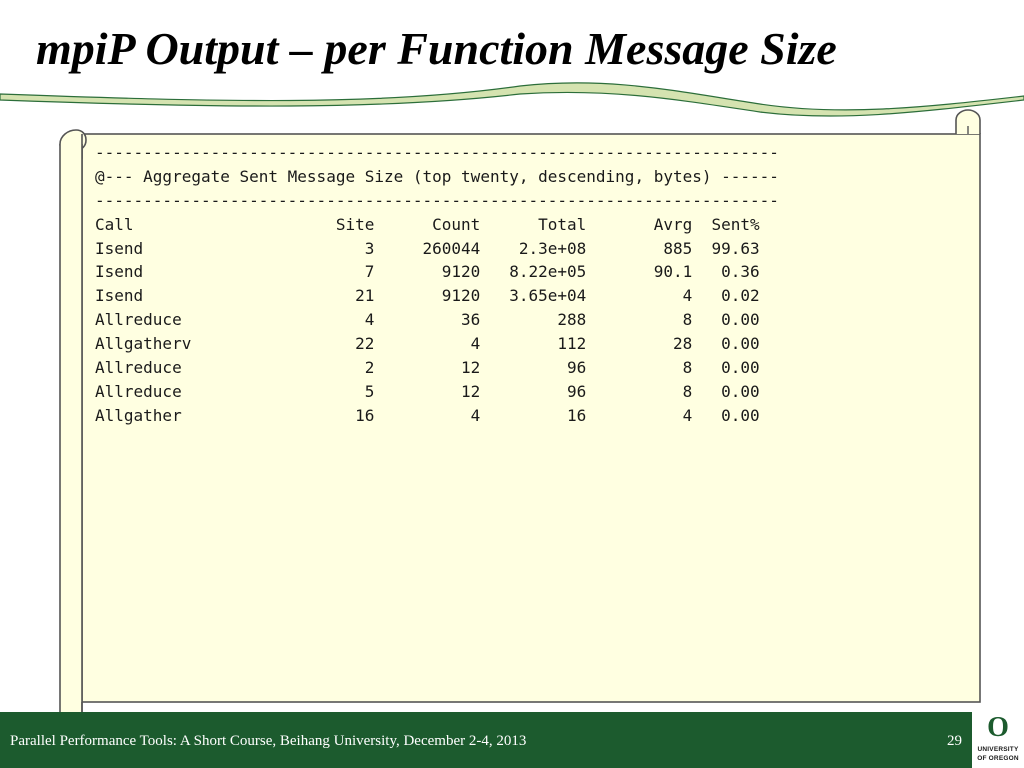  What do you see at coordinates (427, 391) in the screenshot?
I see `listing-data-row: Allreduce 5 12 96 8 0.00` at bounding box center [427, 391].